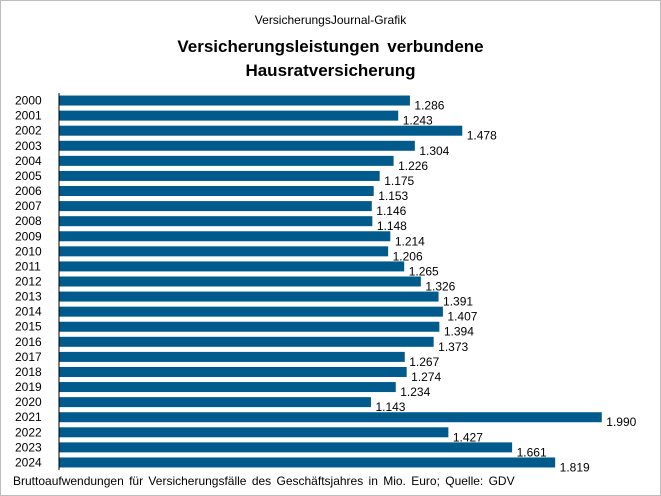  I want to click on y-tick-label: 2020, so click(28, 402).